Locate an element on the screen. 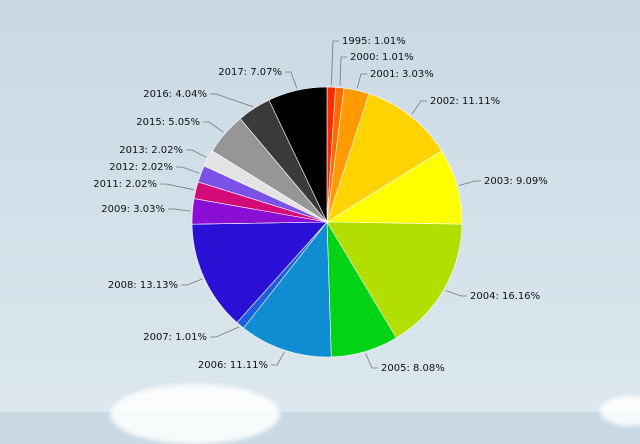 The image size is (640, 444). slice-label-2001: 2001: 3.03% is located at coordinates (402, 74).